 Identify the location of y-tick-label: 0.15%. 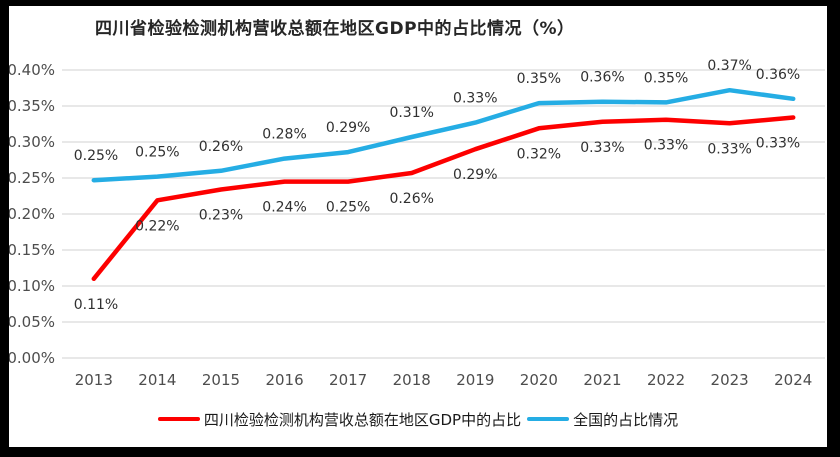
(32, 250).